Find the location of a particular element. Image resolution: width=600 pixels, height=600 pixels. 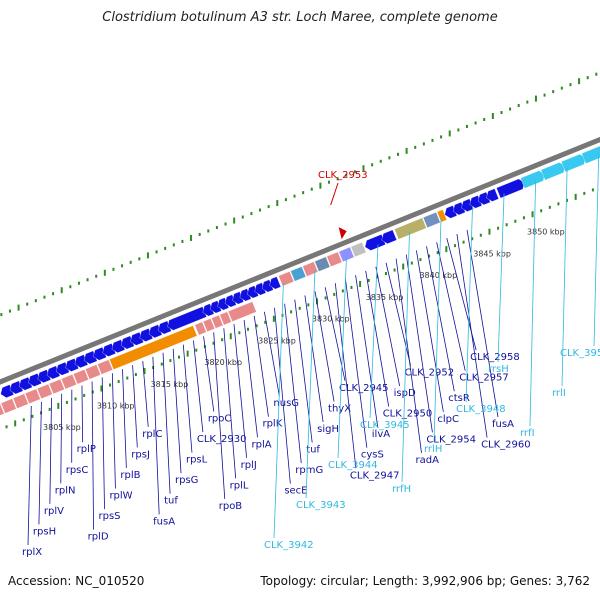

rna-gene-label: rrfH is located at coordinates (401, 489).